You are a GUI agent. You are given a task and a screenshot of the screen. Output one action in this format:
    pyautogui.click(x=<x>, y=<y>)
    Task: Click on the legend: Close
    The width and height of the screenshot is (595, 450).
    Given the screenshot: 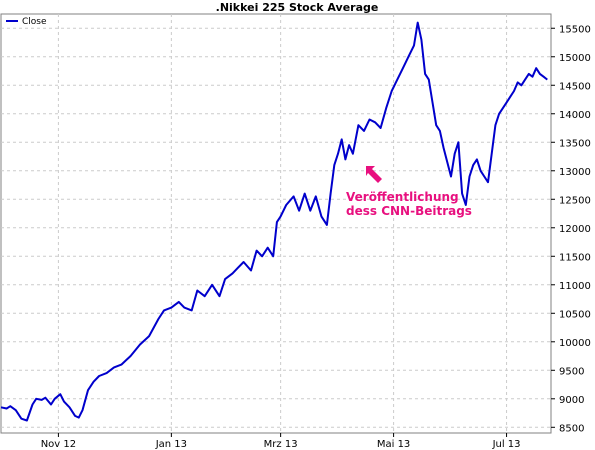 What is the action you would take?
    pyautogui.click(x=26, y=22)
    